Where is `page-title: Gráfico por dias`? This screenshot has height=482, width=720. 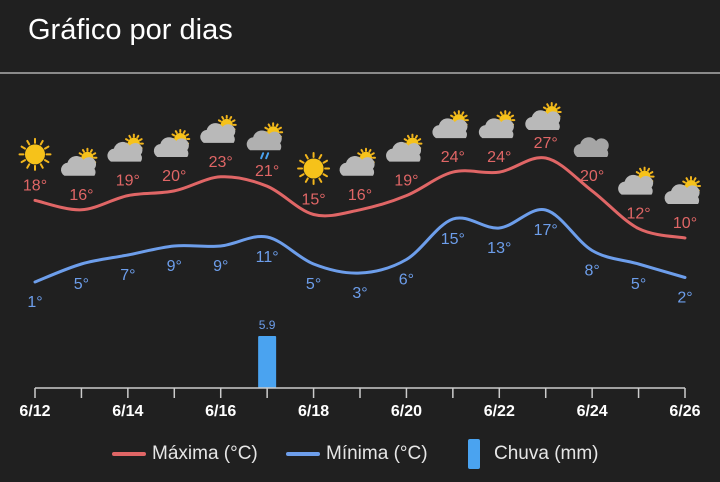
page-title: Gráfico por dias is located at coordinates (130, 30).